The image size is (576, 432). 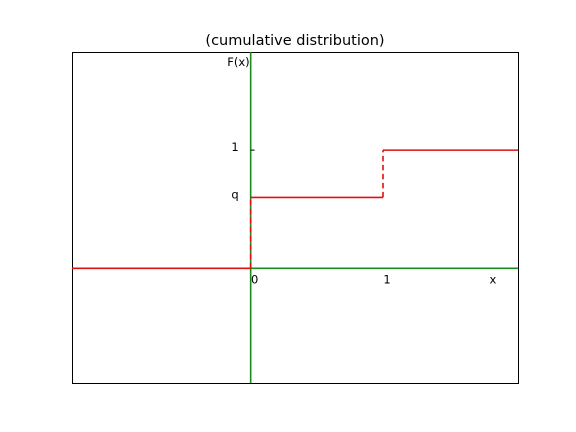 What do you see at coordinates (310, 213) in the screenshot?
I see `ticks-layer: 1 q 0 1` at bounding box center [310, 213].